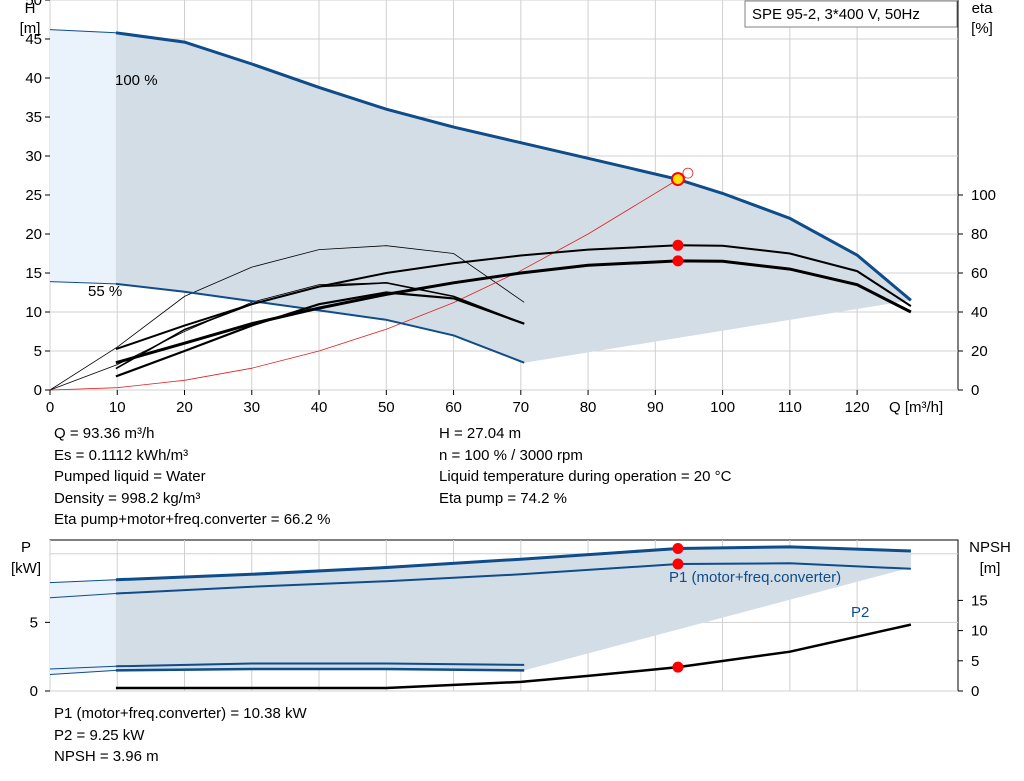 This screenshot has height=781, width=1024. I want to click on power-envelope, so click(480, 610).